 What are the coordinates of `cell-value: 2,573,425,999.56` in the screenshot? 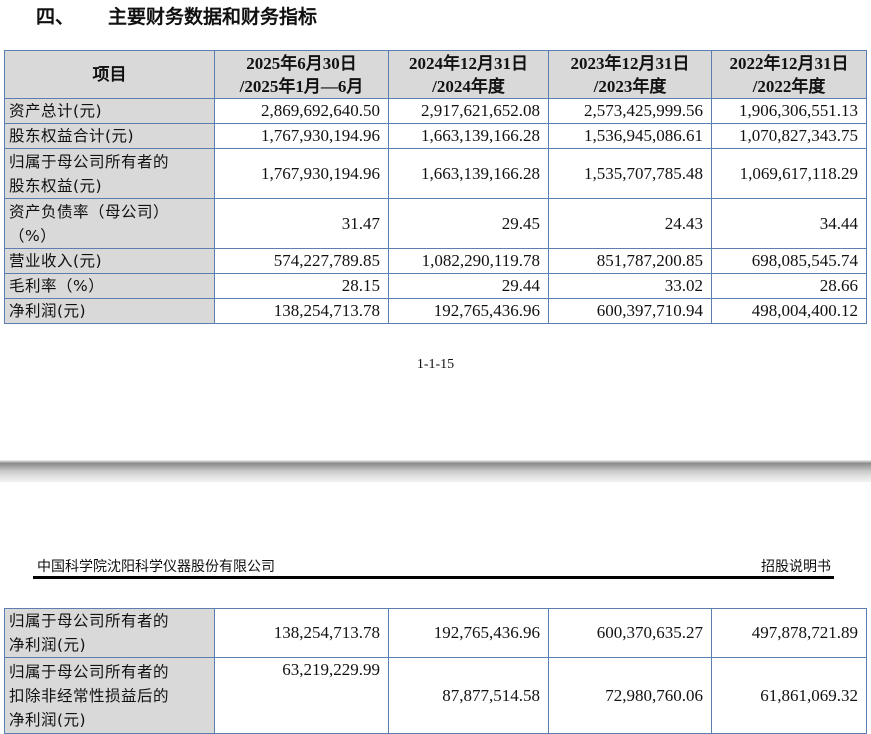 It's located at (630, 111).